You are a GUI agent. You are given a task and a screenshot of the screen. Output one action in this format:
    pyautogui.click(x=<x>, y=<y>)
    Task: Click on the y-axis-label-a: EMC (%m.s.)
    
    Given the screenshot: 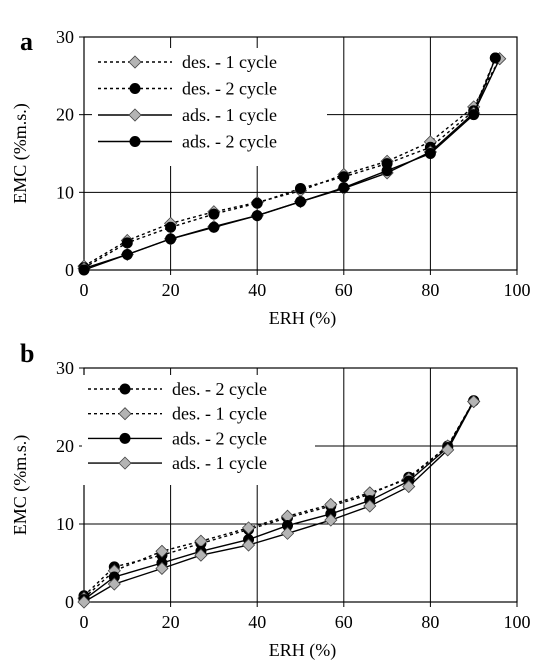 What is the action you would take?
    pyautogui.click(x=20, y=153)
    